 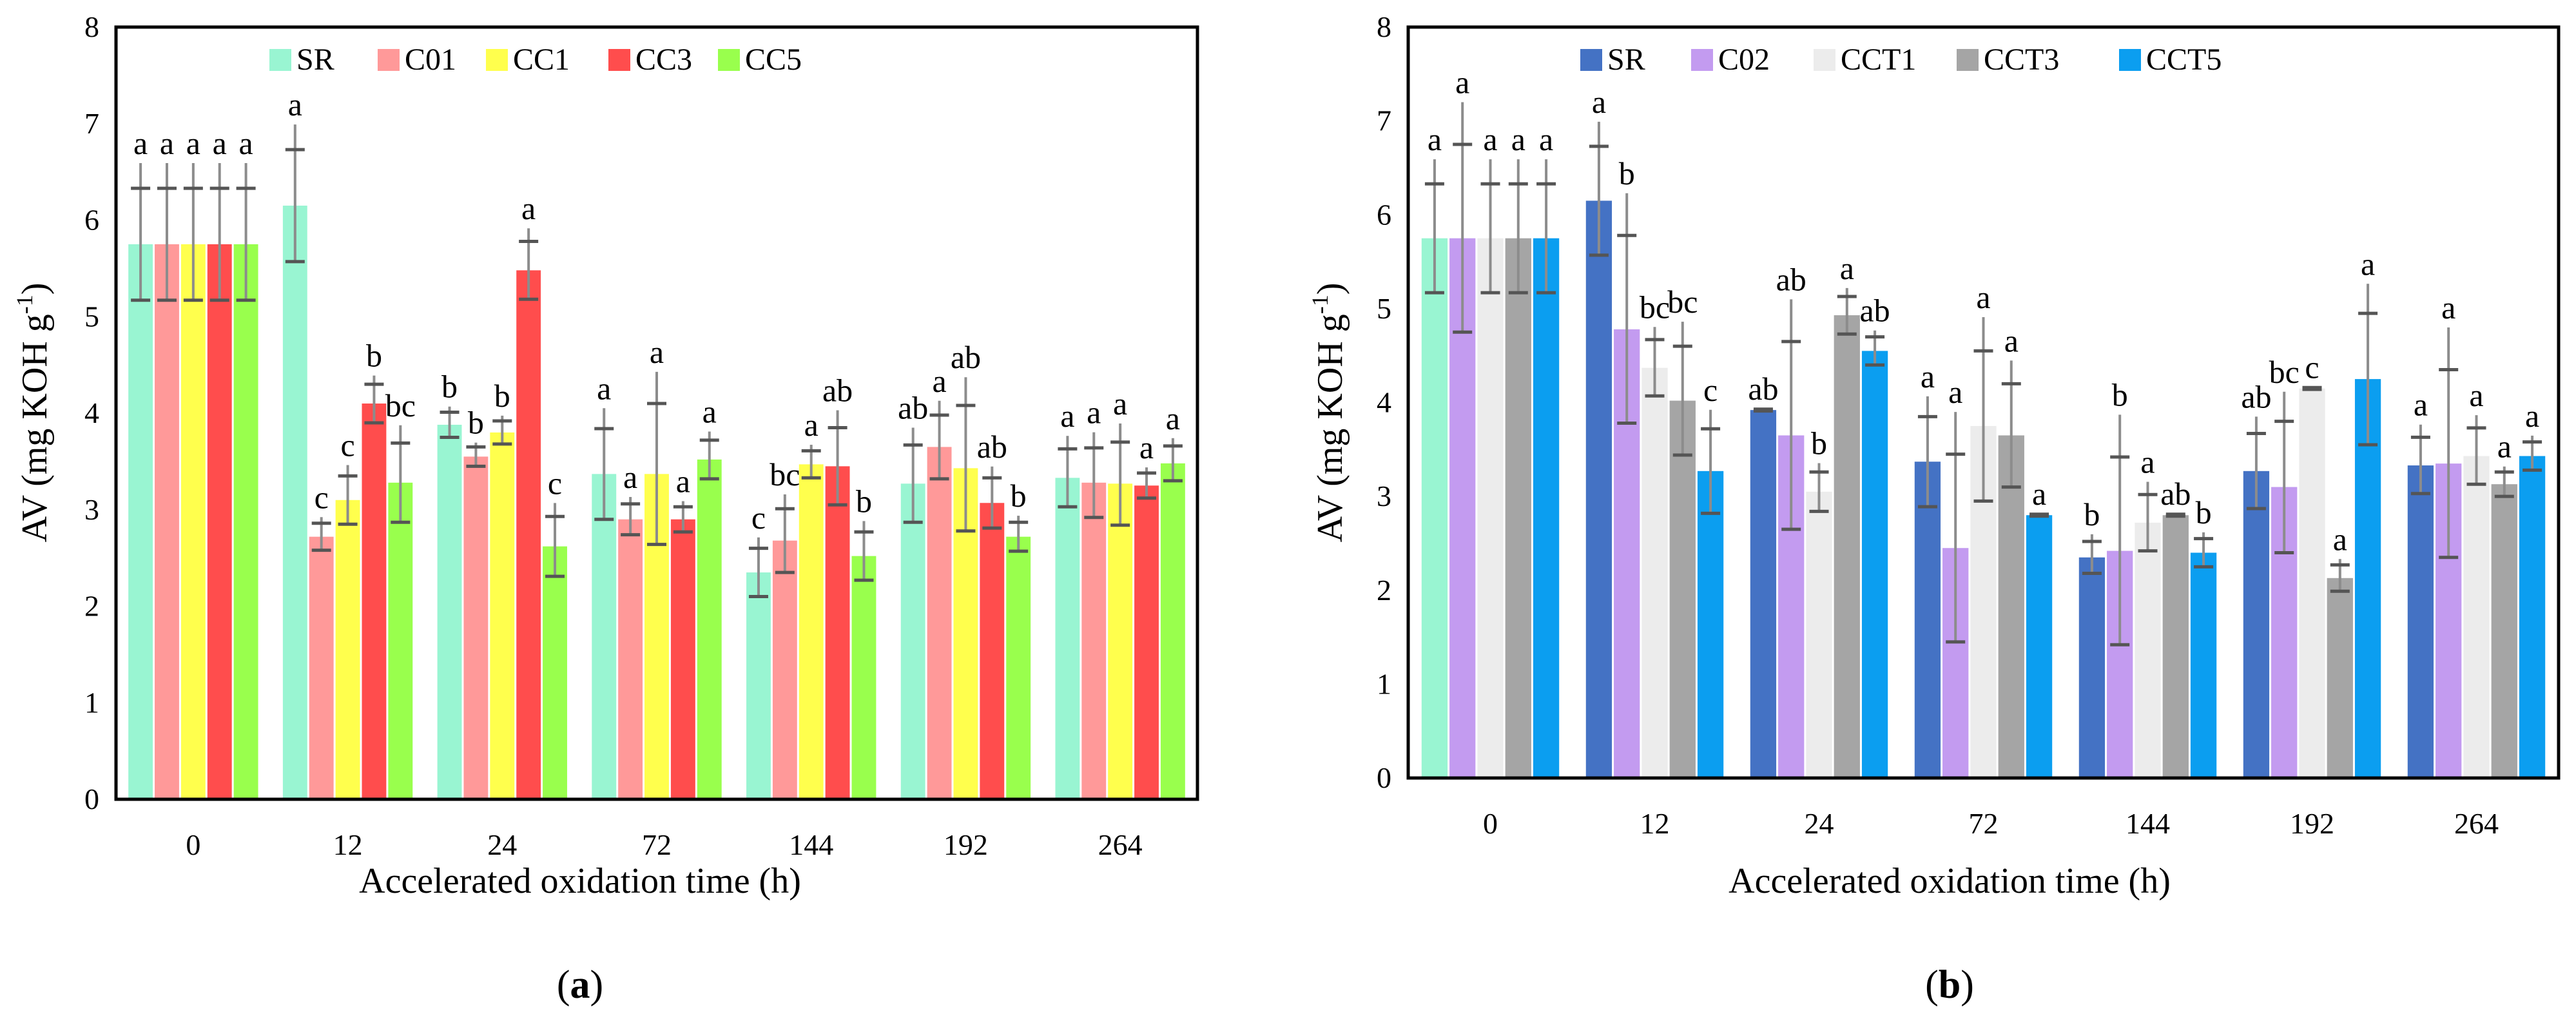 I want to click on panel-label: (b), so click(x=1949, y=985).